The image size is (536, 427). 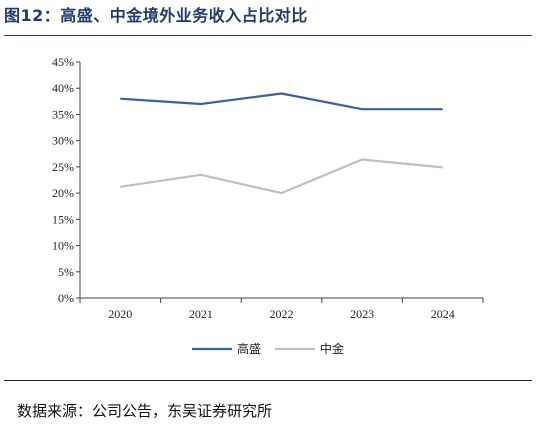 I want to click on x-tick-label: 2021, so click(x=201, y=314).